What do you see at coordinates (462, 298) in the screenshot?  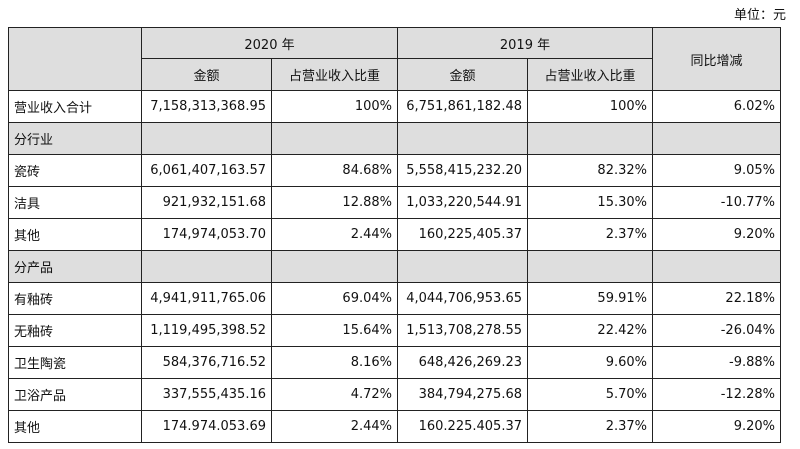 I see `cell-amount-2019: 4,044,706,953.65` at bounding box center [462, 298].